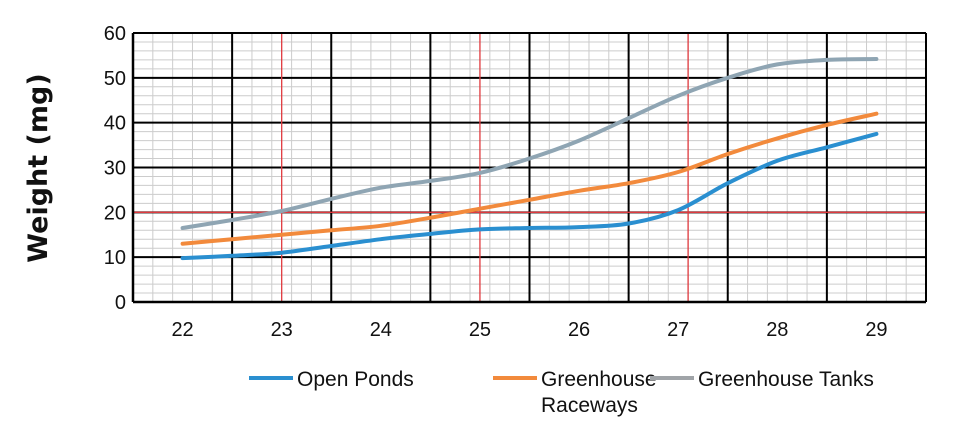 This screenshot has width=960, height=432. I want to click on legend-item: Greenhouse Raceways, so click(575, 392).